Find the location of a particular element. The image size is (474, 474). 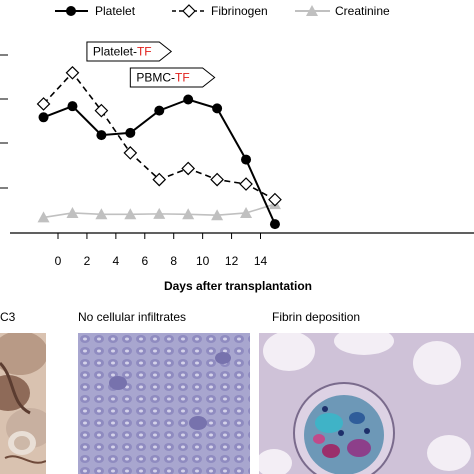

x-tick-label: 2 is located at coordinates (87, 261).